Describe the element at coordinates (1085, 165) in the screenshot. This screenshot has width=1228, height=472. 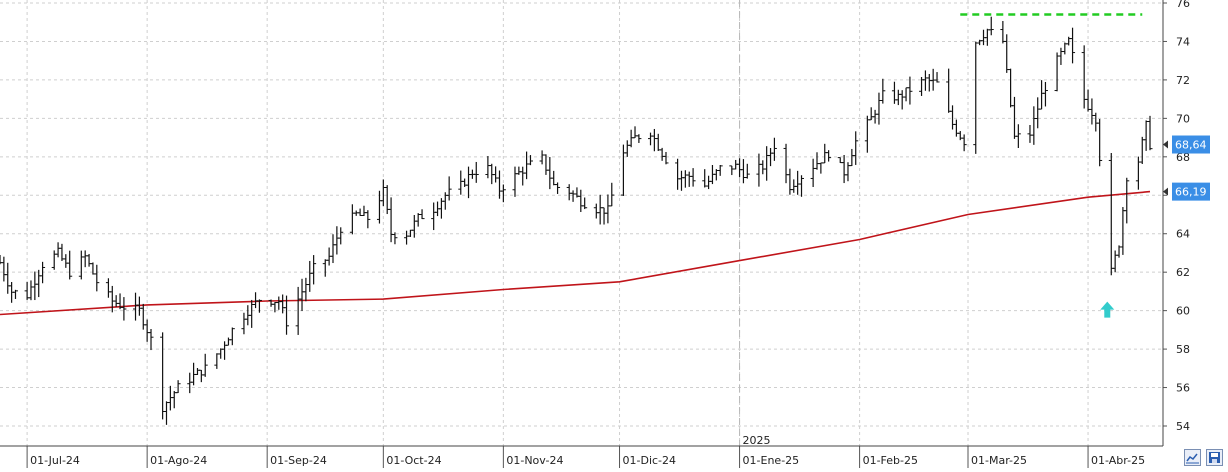
I see `annotations-layer: 68,64 66,19` at that location.